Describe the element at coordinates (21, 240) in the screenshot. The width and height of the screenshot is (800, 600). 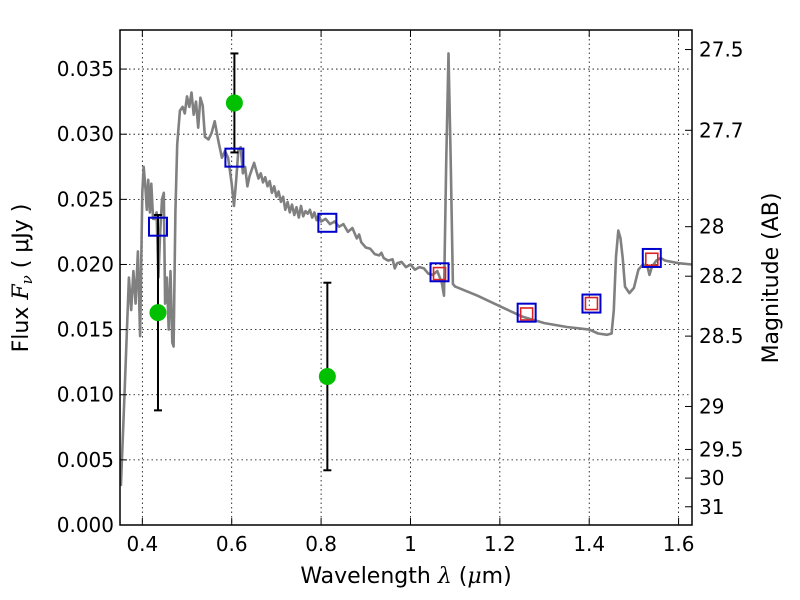
I see `y-axis-title-suffix: ( μJy )` at that location.